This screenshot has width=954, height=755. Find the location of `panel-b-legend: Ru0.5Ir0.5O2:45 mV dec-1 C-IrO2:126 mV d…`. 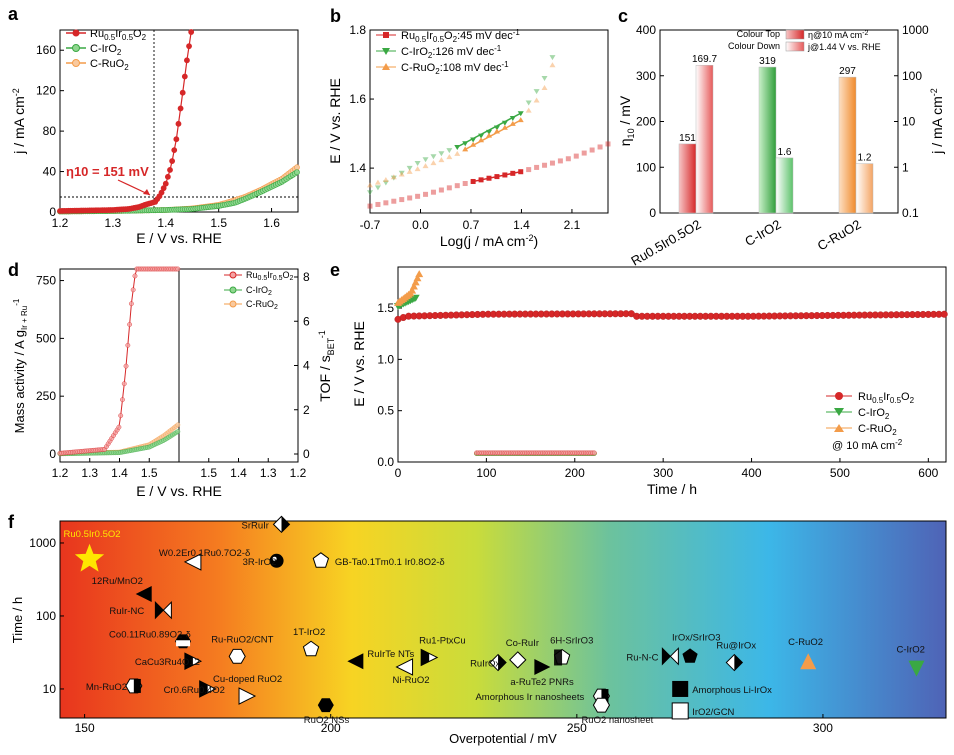

panel-b-legend: Ru0.5Ir0.5O2:45 mV dec-1 C-IrO2:126 mV d… is located at coordinates (448, 52).